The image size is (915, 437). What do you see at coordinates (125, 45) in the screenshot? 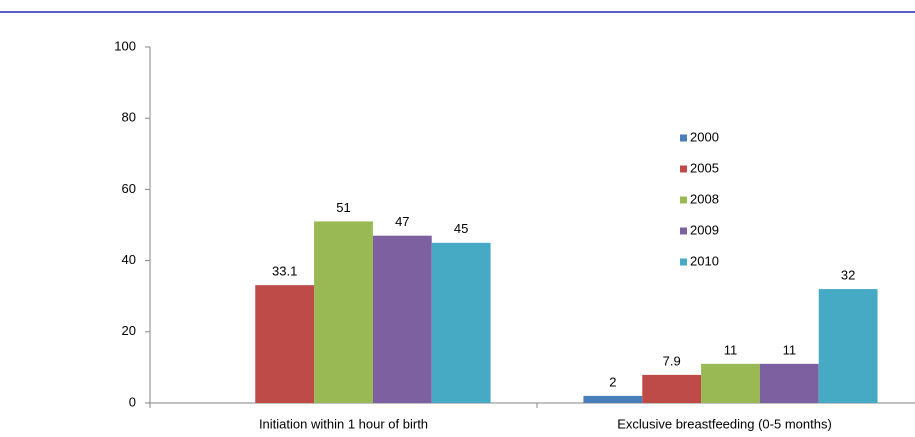
I see `y-tick-label: 100` at bounding box center [125, 45].